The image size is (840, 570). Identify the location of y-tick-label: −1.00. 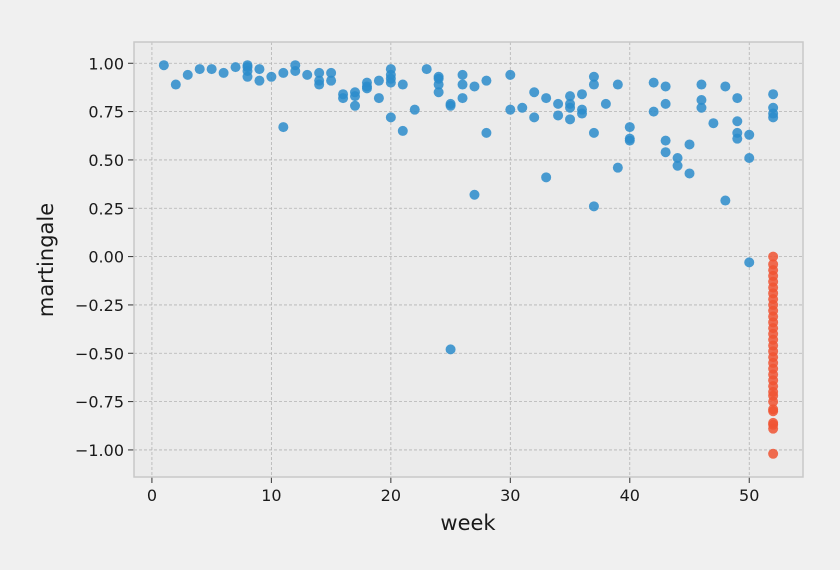
(99, 450).